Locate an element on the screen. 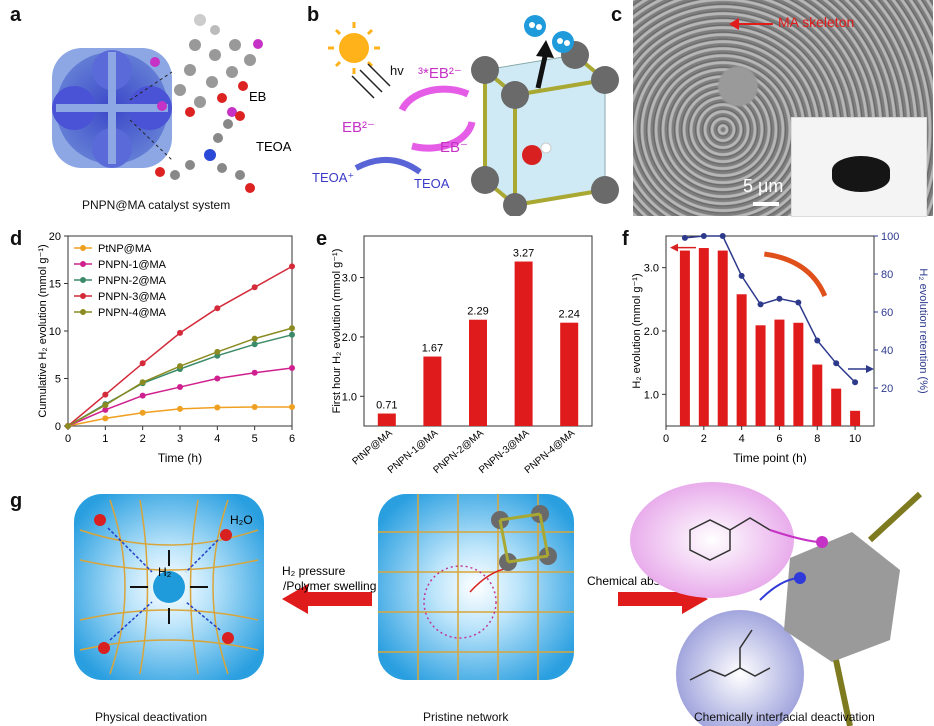  x-tick-label: 4 is located at coordinates (742, 439).